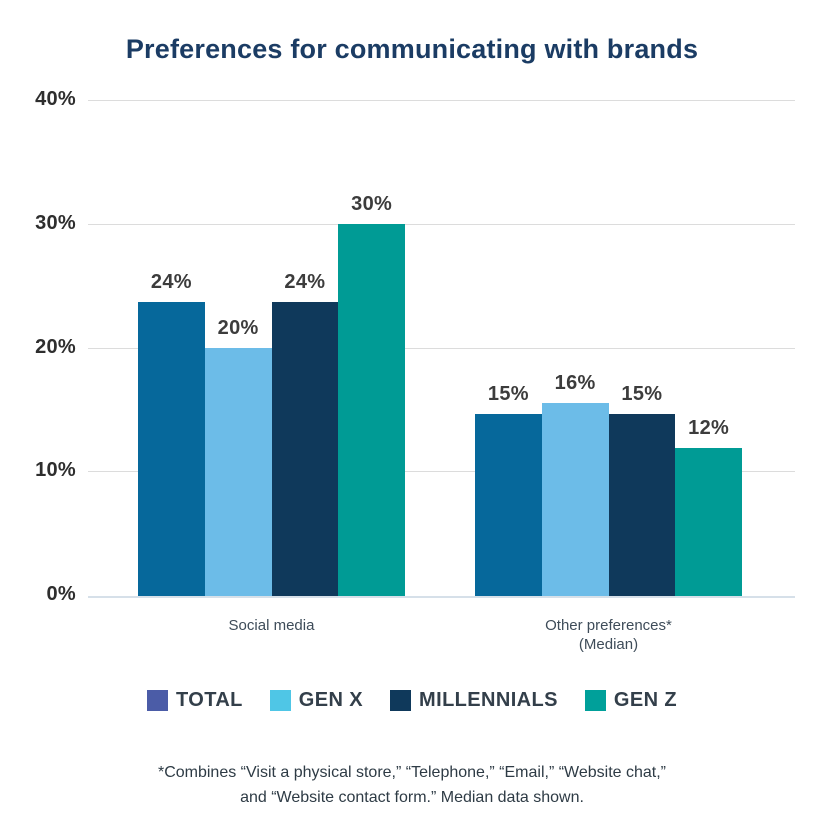  What do you see at coordinates (271, 625) in the screenshot?
I see `x-axis-category-label: Social media` at bounding box center [271, 625].